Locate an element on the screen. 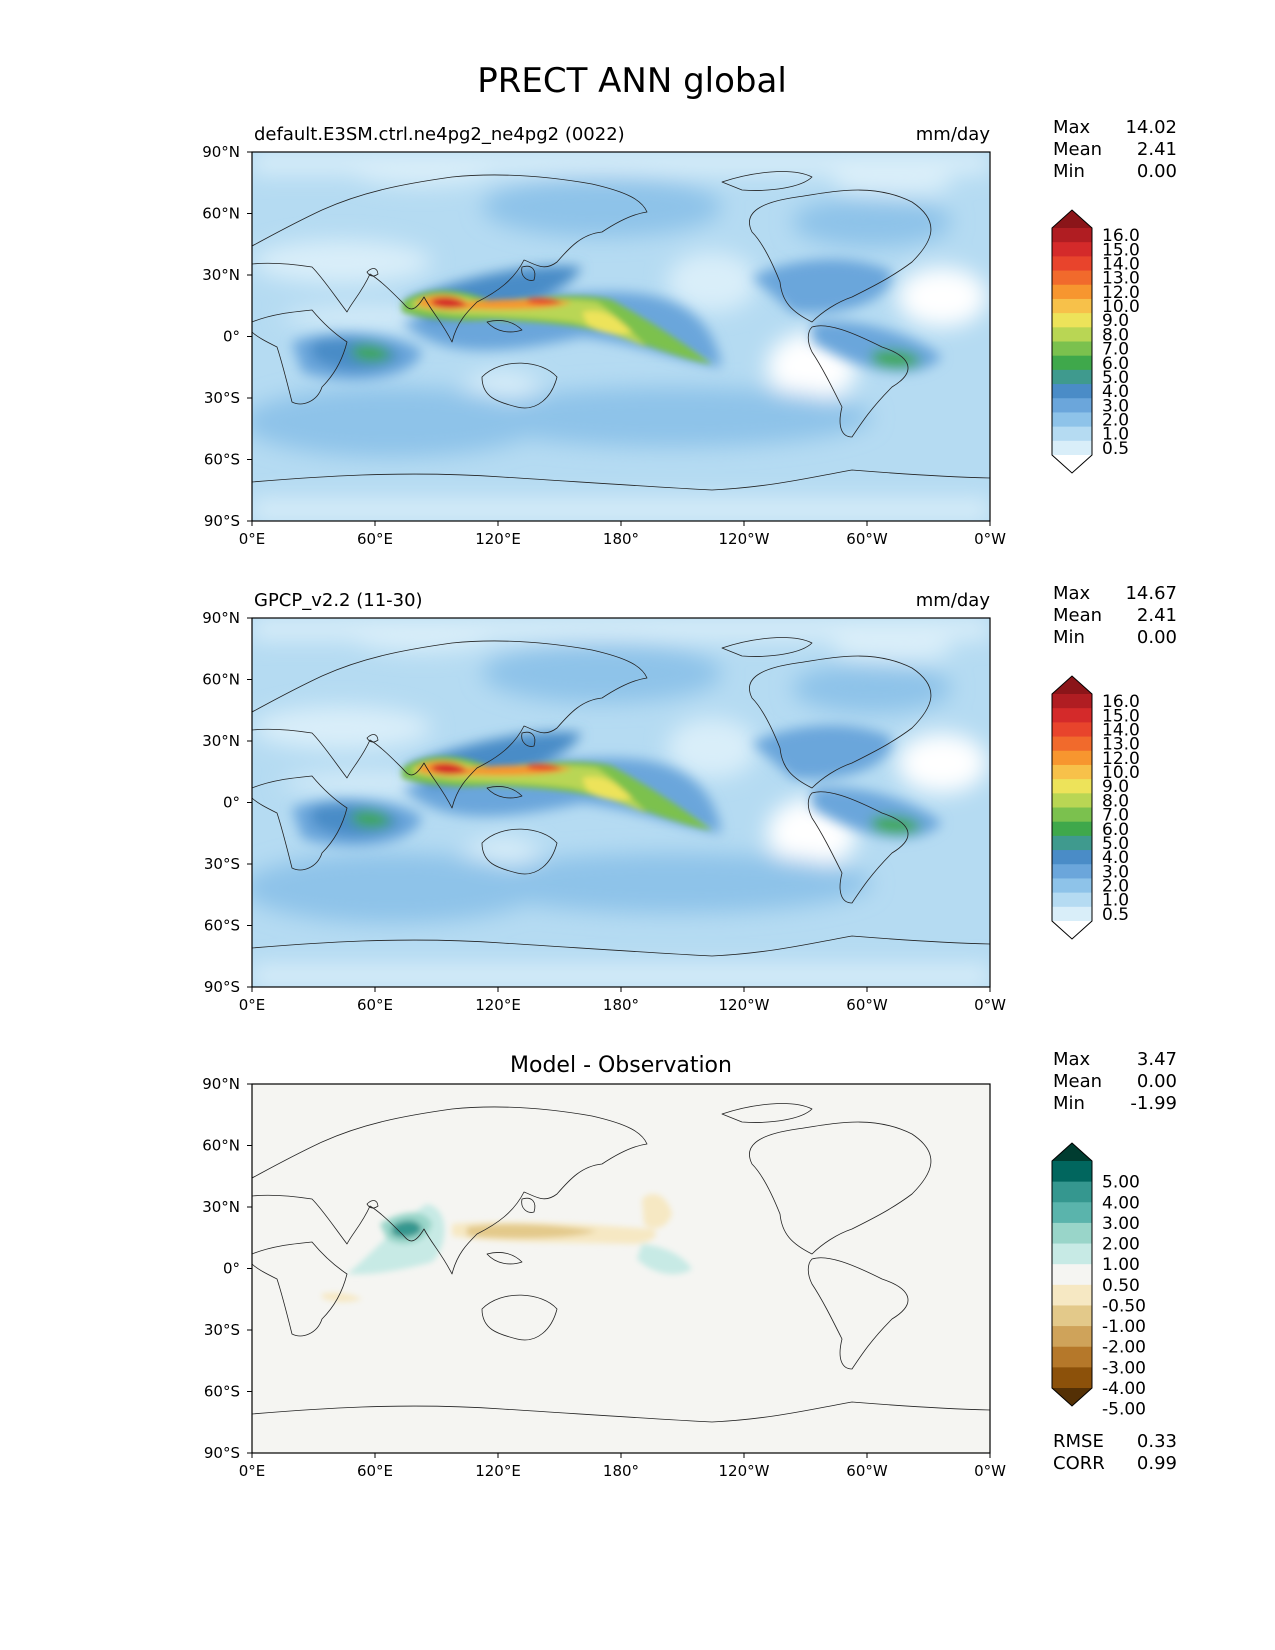  stat-value: 0.99 is located at coordinates (1157, 1463).